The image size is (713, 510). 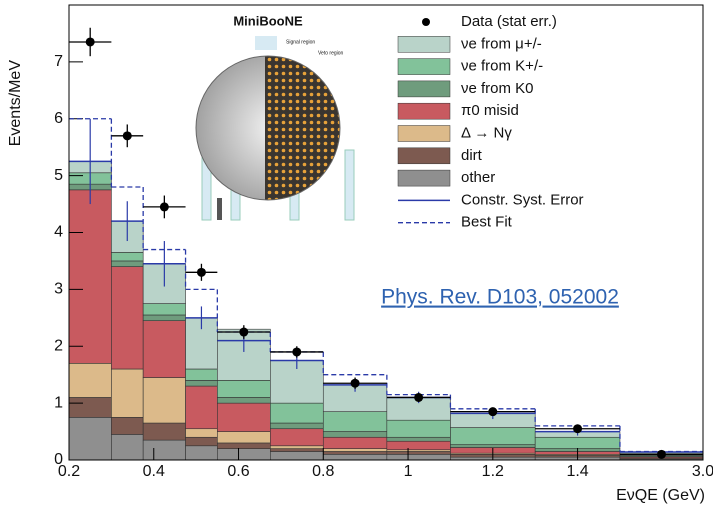 I want to click on inset-label: Veto region, so click(x=331, y=53).